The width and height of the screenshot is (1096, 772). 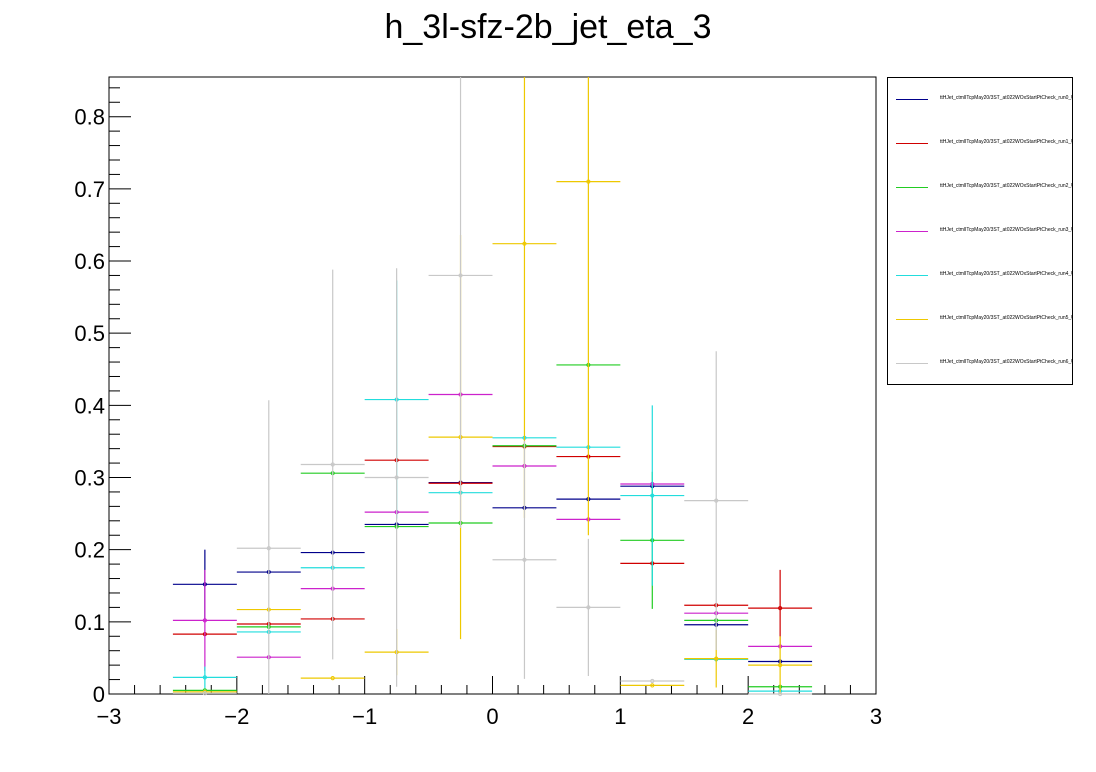 I want to click on x-tick-label: −2, so click(x=236, y=716).